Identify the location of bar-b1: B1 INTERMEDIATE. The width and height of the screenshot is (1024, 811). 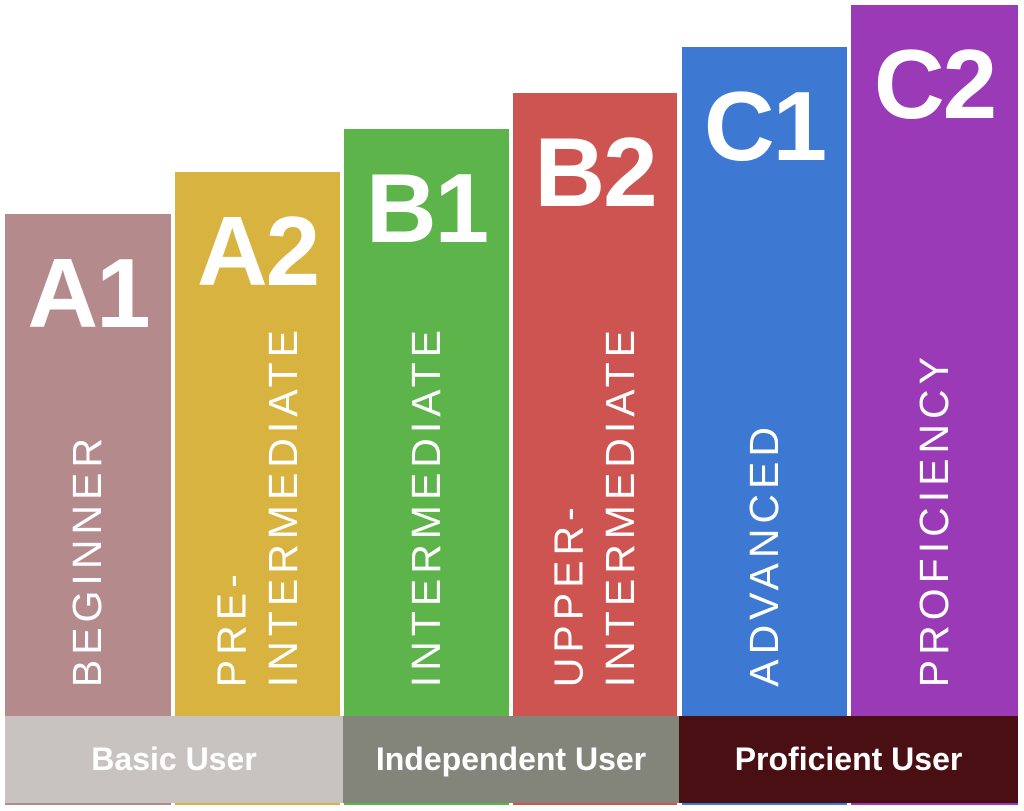
(426, 467).